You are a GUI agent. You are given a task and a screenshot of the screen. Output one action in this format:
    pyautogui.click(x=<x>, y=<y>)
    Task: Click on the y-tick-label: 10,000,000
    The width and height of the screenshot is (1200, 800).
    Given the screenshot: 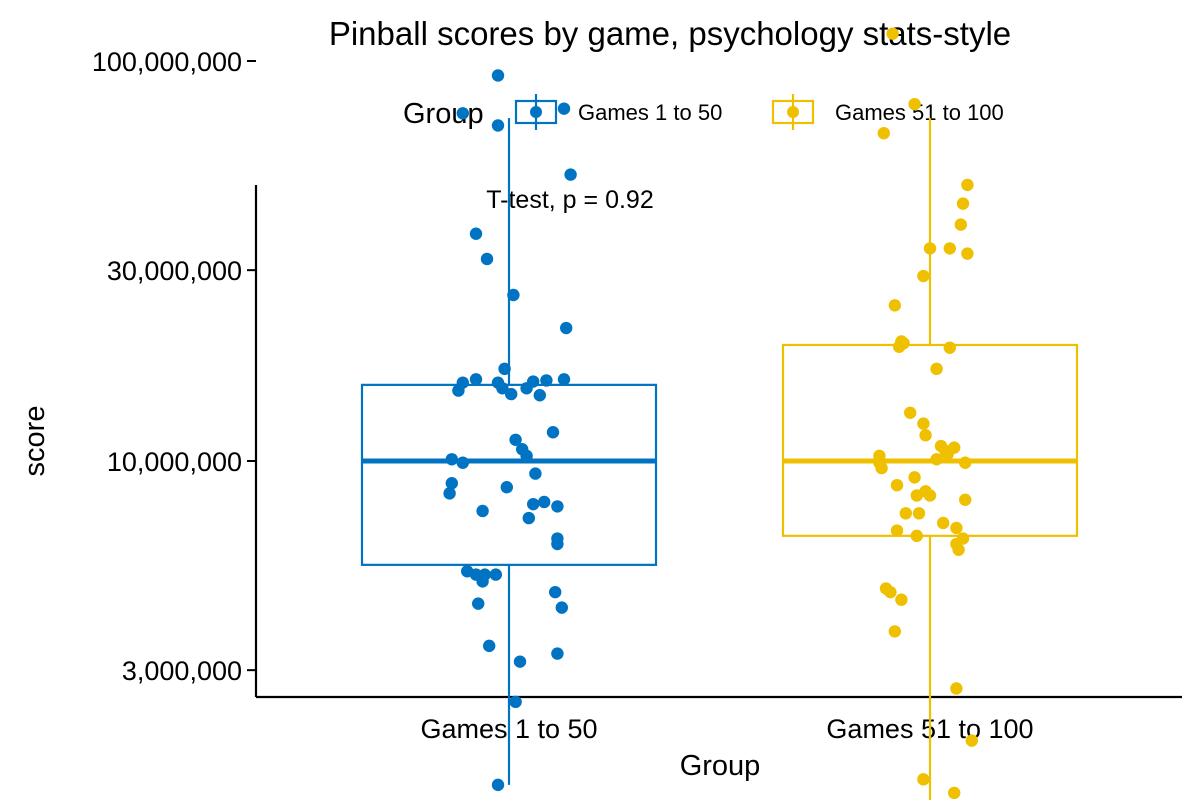 What is the action you would take?
    pyautogui.click(x=174, y=462)
    